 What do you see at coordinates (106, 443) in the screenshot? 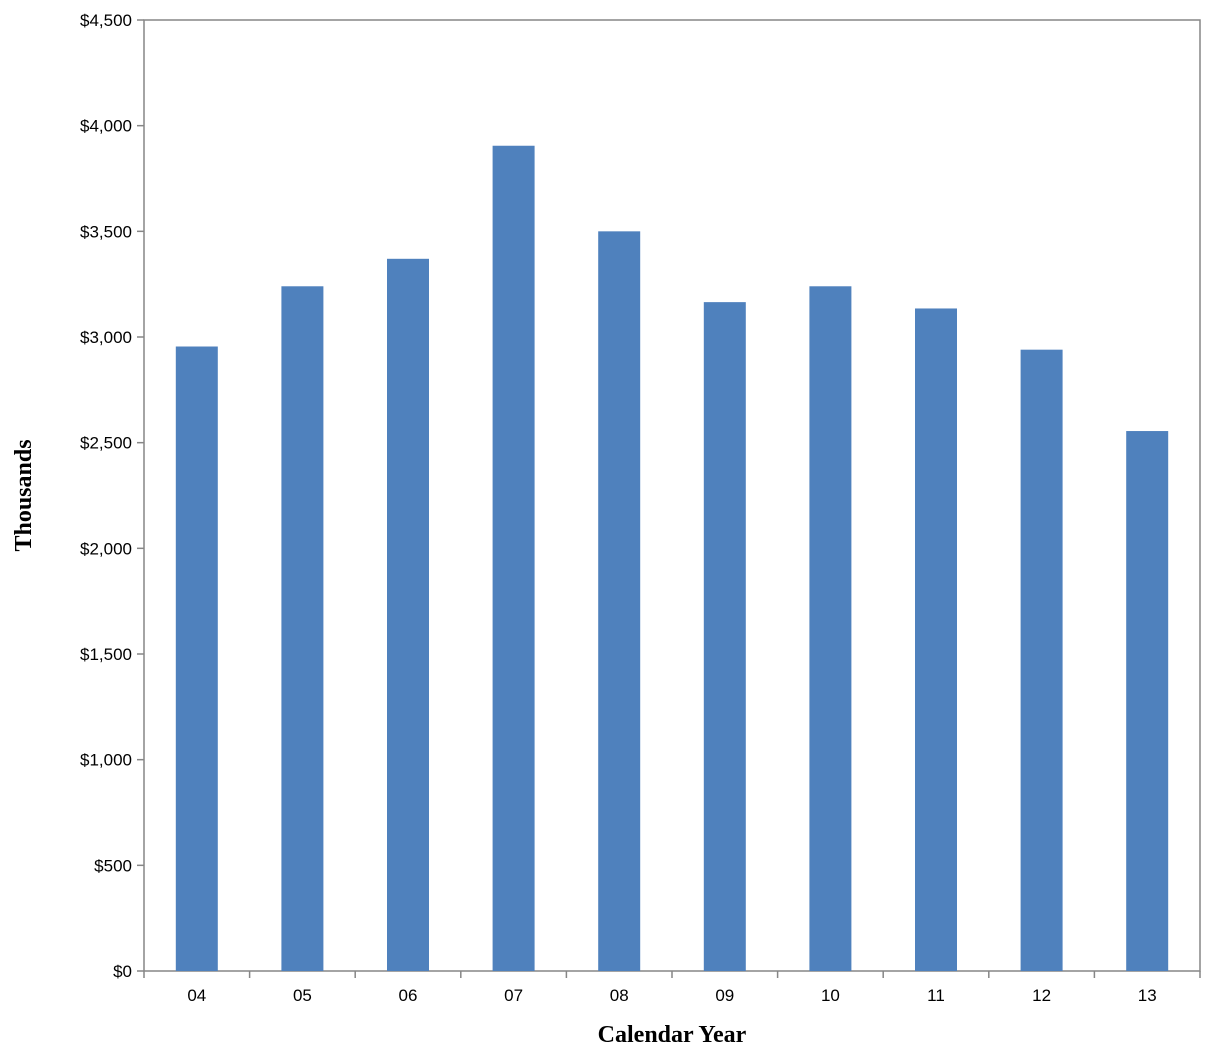
I see `y-tick-label: $2,500` at bounding box center [106, 443].